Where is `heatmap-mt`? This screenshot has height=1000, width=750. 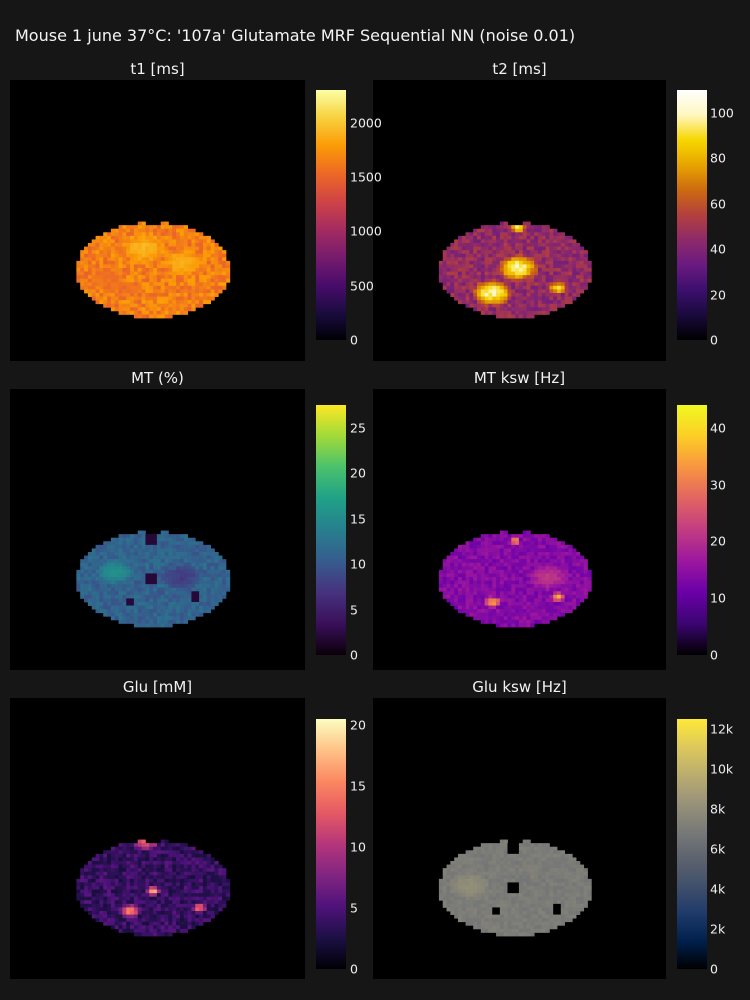 heatmap-mt is located at coordinates (157, 529).